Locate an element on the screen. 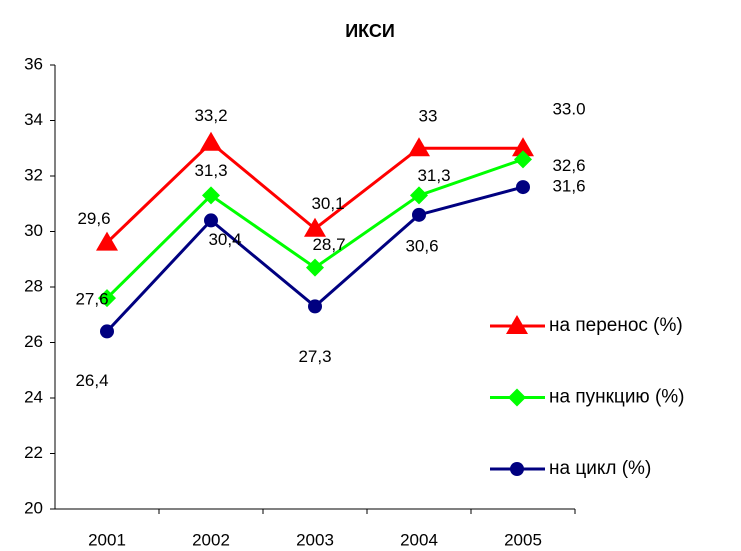 This screenshot has width=741, height=551. data-label: 27,3 is located at coordinates (314, 356).